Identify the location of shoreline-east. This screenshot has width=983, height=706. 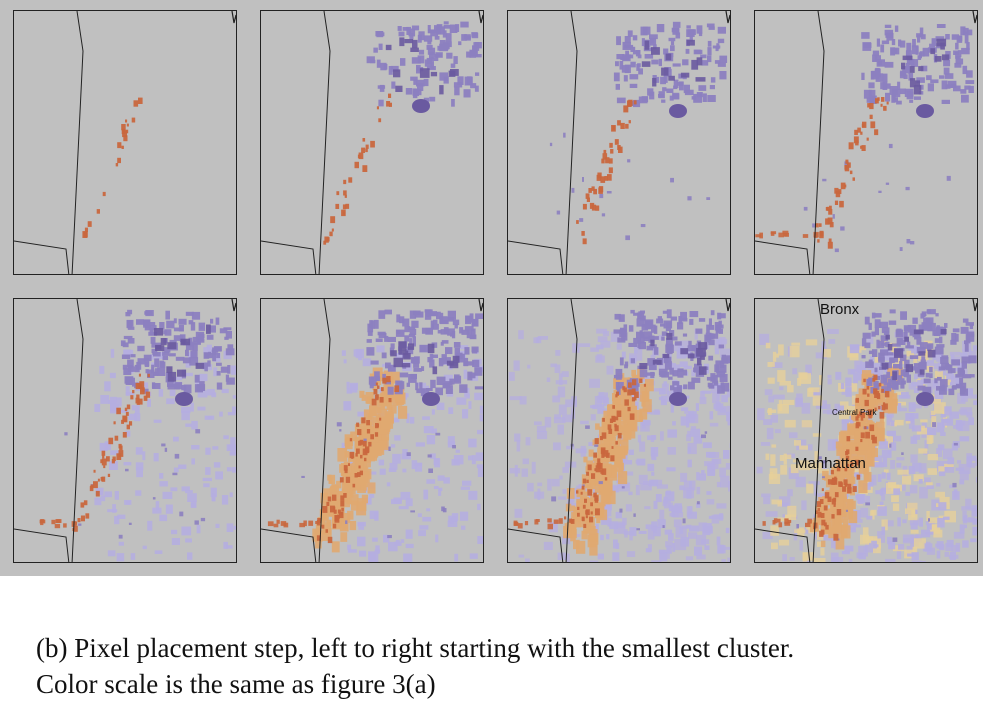
(480, 17).